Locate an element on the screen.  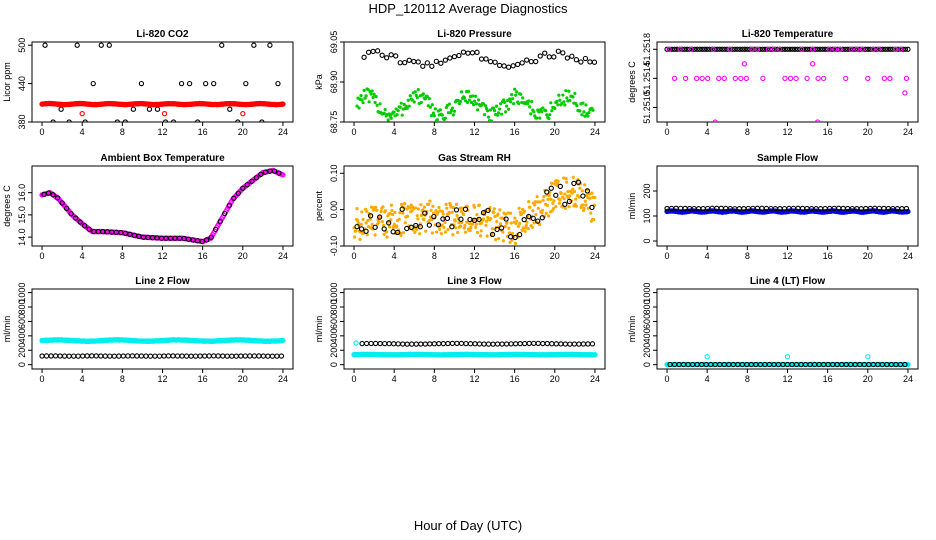
y-tick-label: 600 is located at coordinates (334, 321).